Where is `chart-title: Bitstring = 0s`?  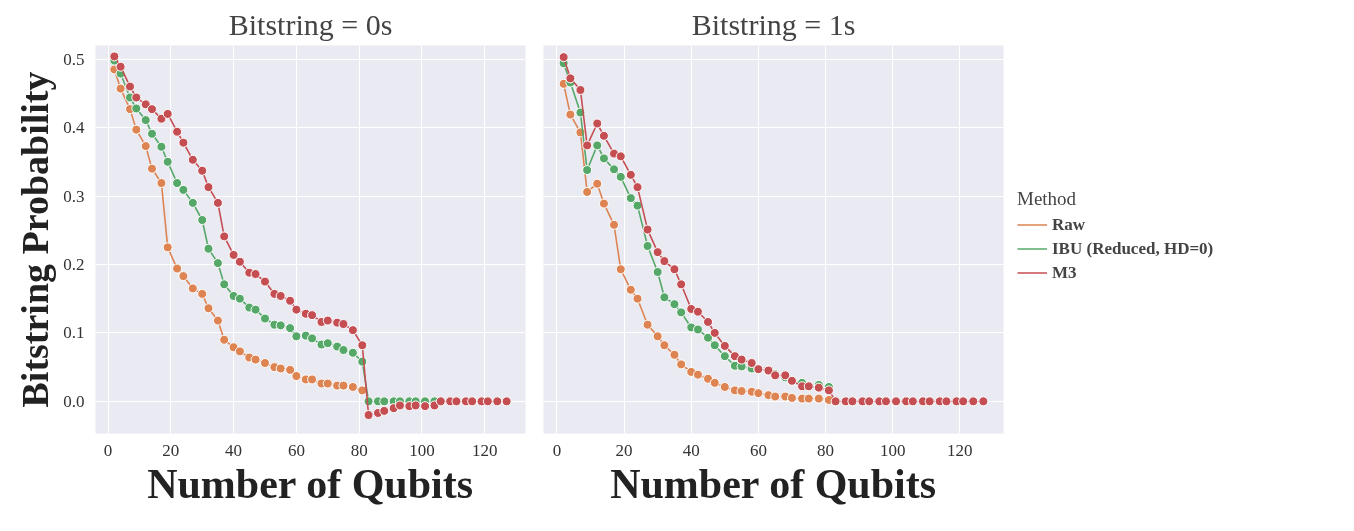
chart-title: Bitstring = 0s is located at coordinates (310, 24).